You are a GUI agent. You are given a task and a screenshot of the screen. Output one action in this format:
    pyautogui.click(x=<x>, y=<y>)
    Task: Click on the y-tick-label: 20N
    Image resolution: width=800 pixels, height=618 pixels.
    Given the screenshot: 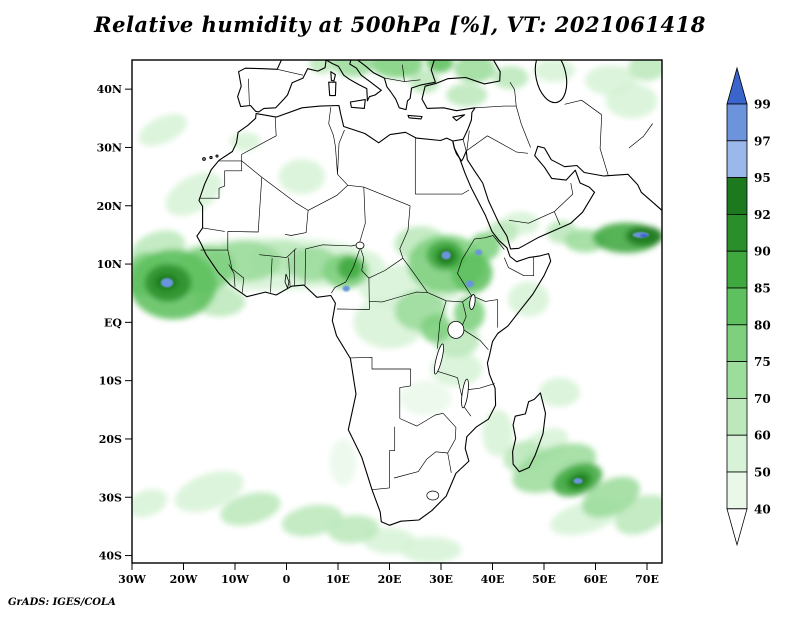 What is the action you would take?
    pyautogui.click(x=109, y=206)
    